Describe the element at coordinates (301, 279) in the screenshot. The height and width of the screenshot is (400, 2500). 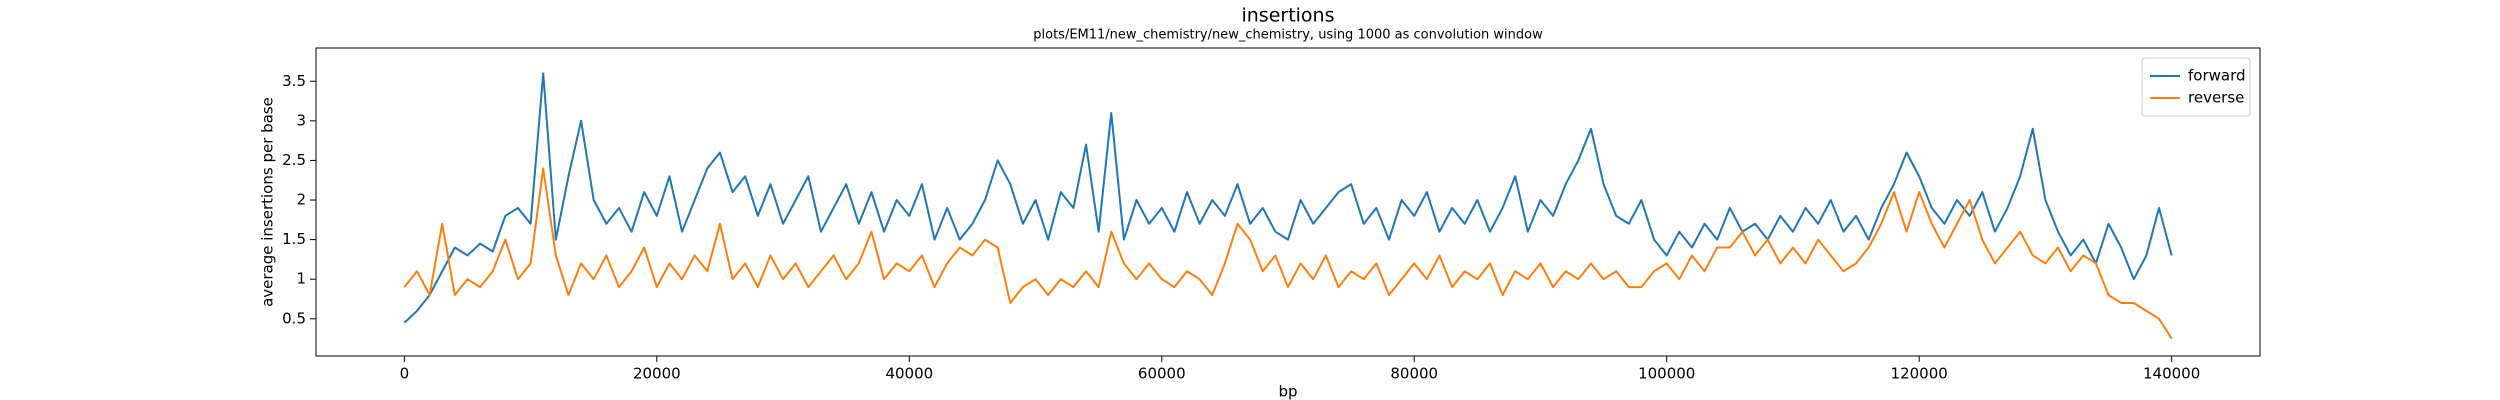
I see `y-tick-label: 1` at that location.